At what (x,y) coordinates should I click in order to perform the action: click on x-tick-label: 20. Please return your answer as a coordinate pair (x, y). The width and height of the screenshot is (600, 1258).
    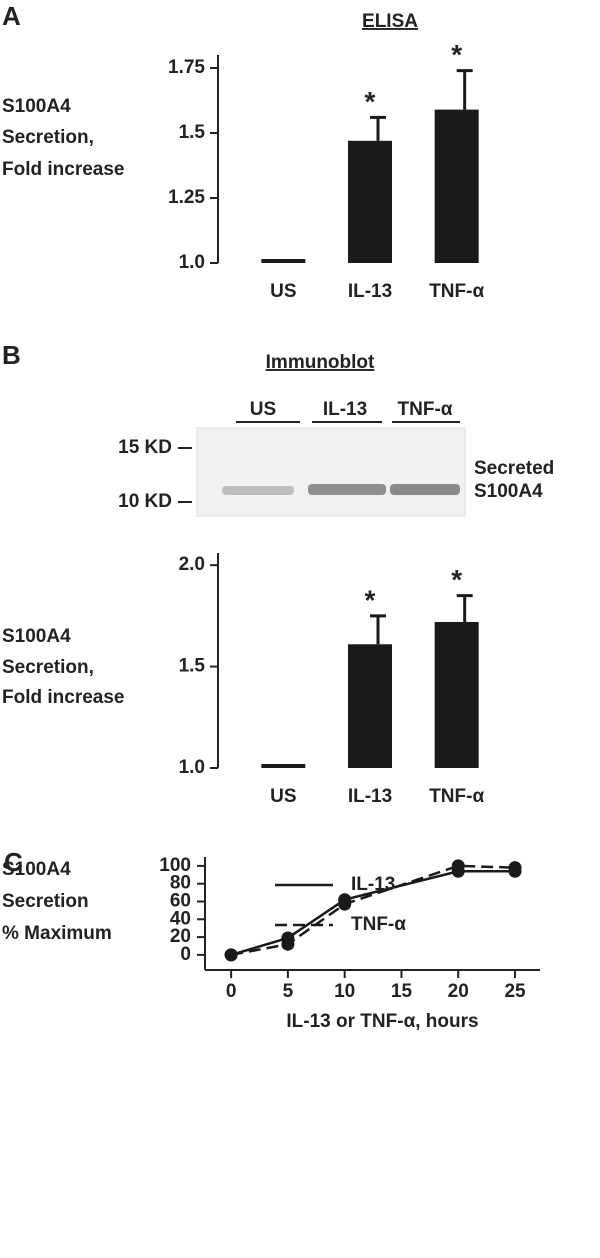
    Looking at the image, I should click on (458, 991).